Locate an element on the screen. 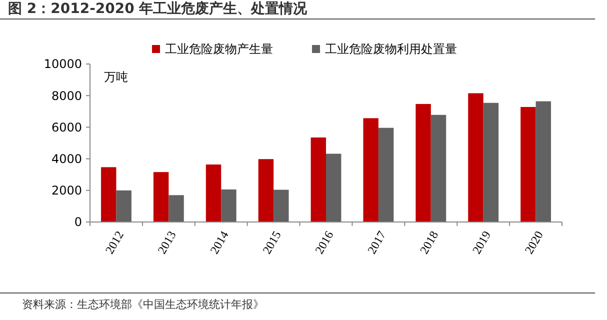 The width and height of the screenshot is (607, 320). y-tick-label: 10000 is located at coordinates (63, 64).